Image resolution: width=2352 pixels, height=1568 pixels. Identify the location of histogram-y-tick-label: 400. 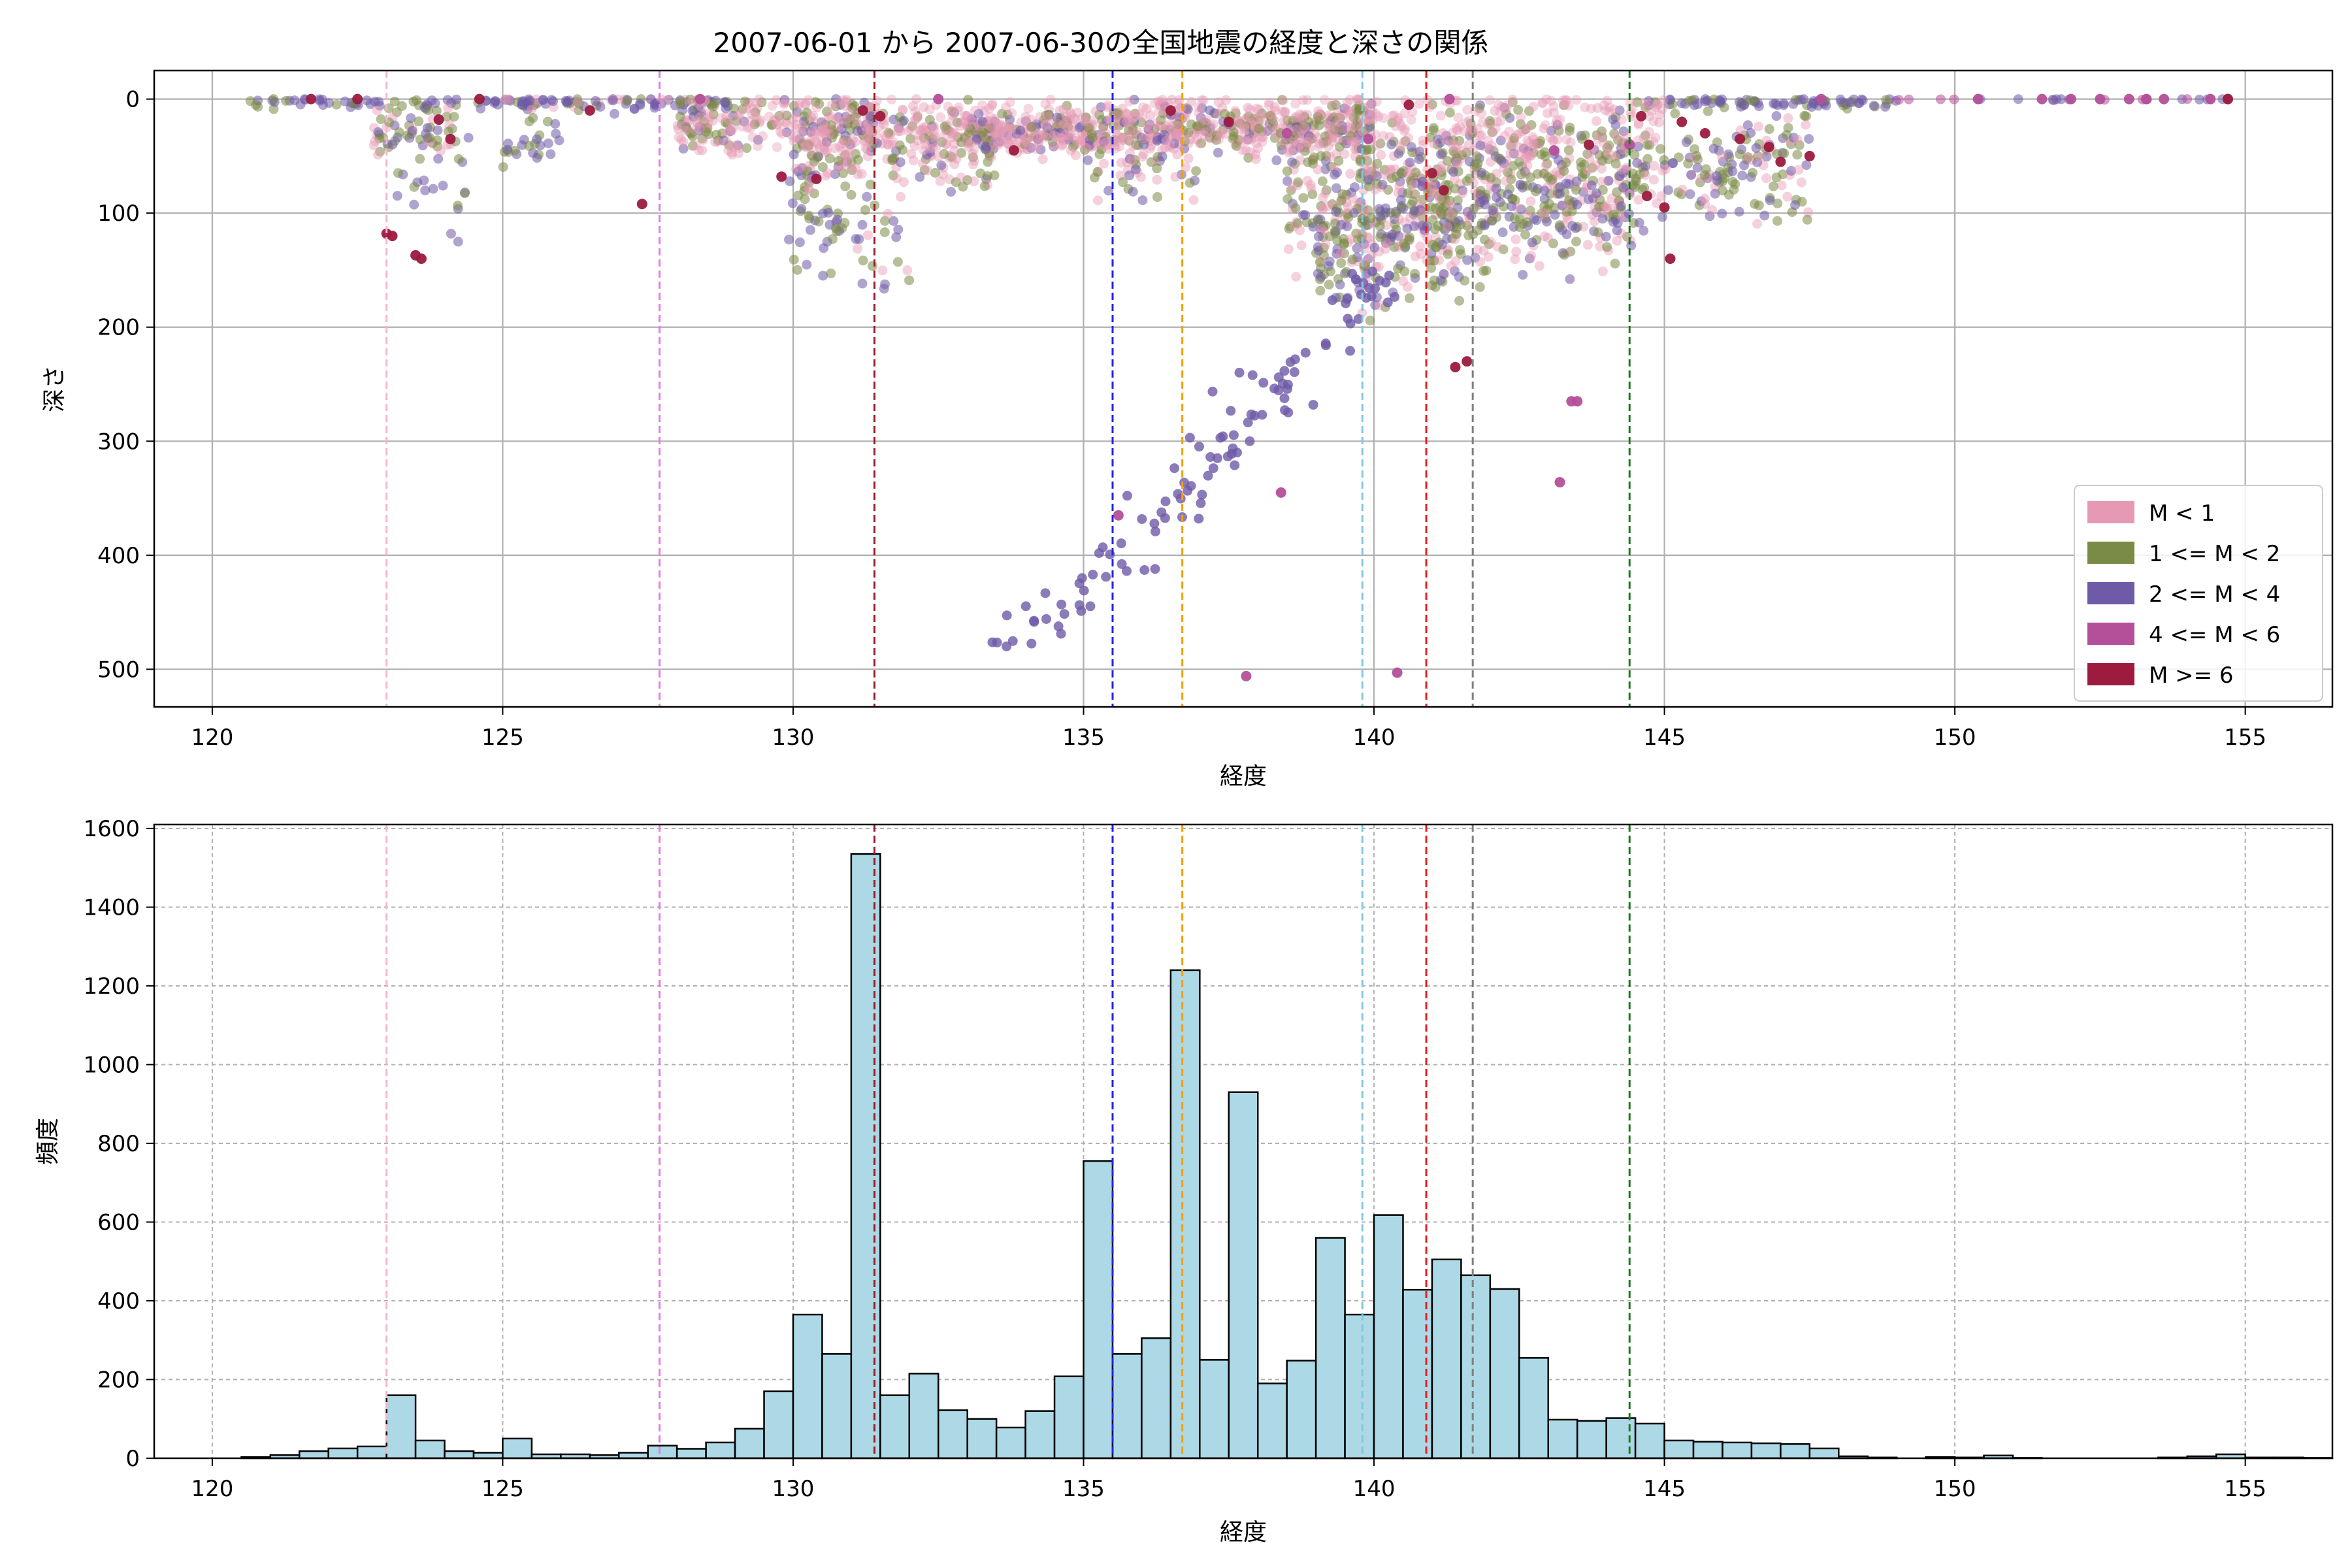
(118, 1301).